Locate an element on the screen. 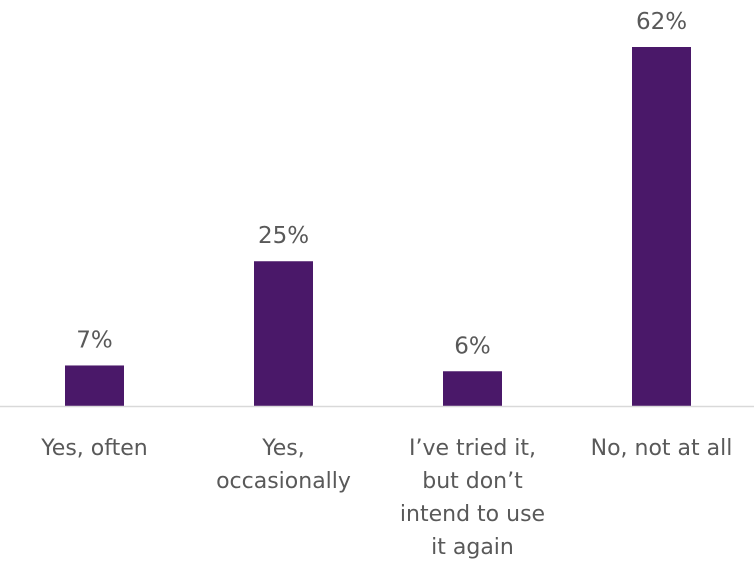 The image size is (754, 581). category-label-2-line-3: it again is located at coordinates (472, 547).